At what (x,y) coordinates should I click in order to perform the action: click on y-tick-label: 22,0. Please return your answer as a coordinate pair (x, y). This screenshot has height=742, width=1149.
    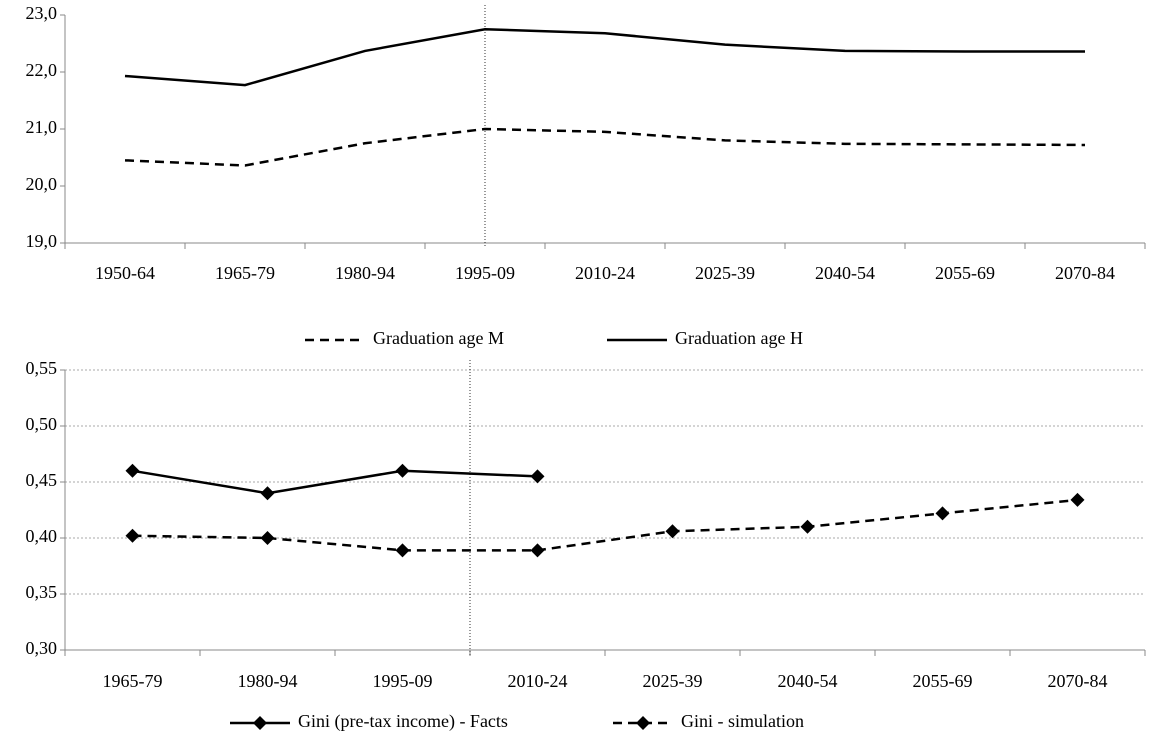
    Looking at the image, I should click on (42, 70).